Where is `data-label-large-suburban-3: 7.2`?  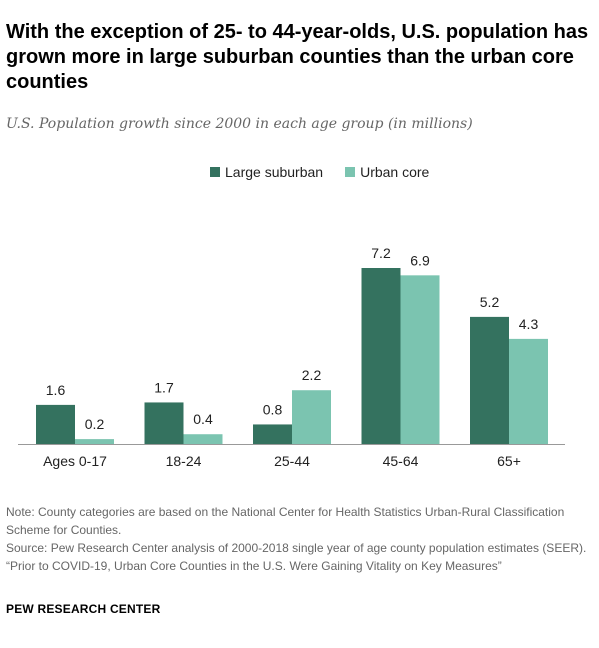 data-label-large-suburban-3: 7.2 is located at coordinates (381, 253).